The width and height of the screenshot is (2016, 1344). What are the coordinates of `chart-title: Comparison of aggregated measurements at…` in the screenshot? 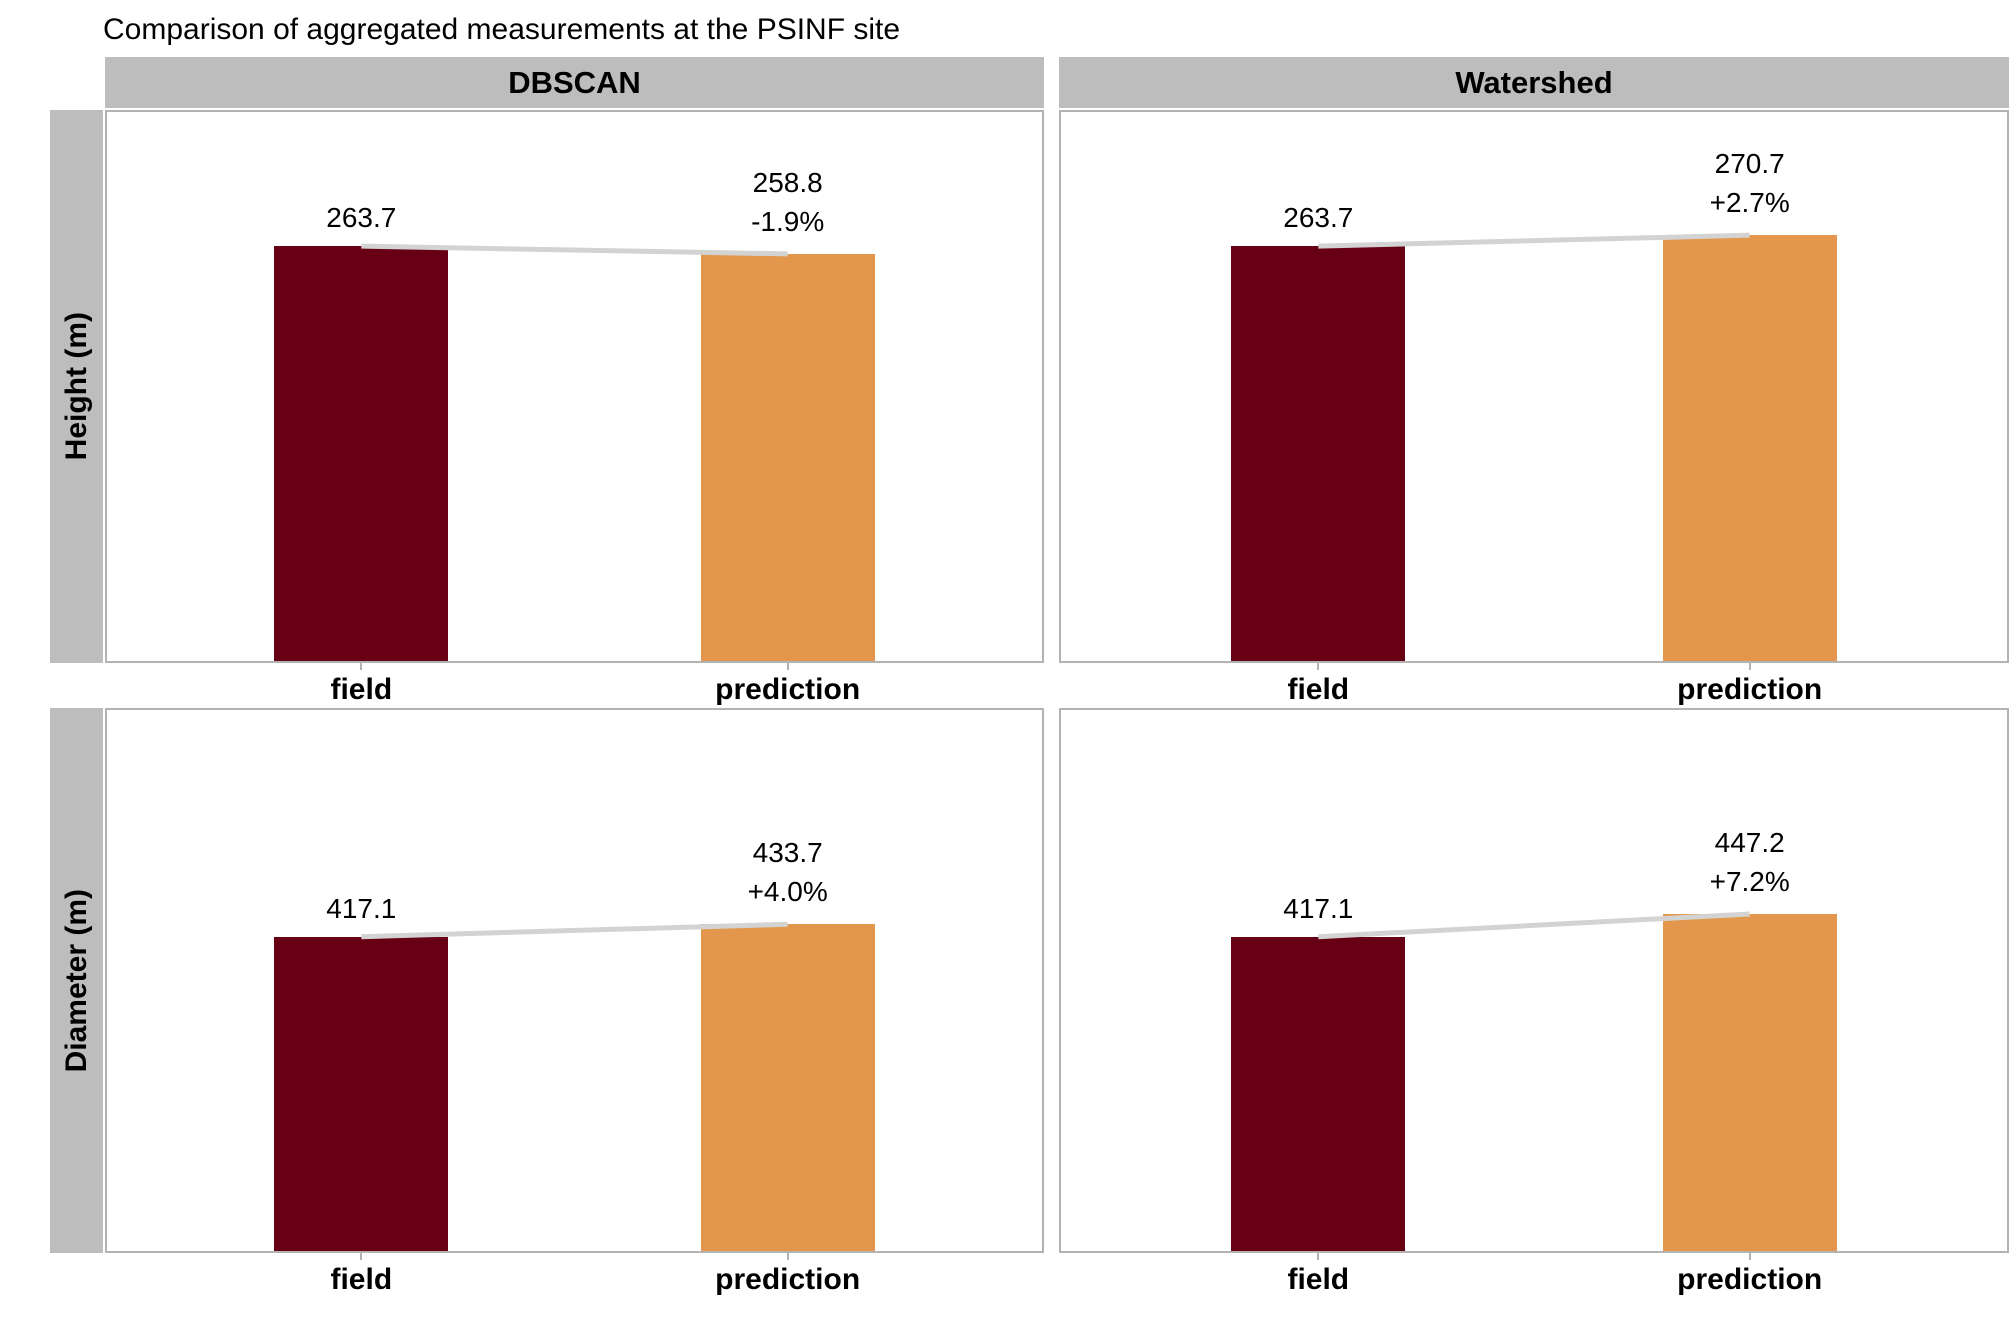 It's located at (502, 29).